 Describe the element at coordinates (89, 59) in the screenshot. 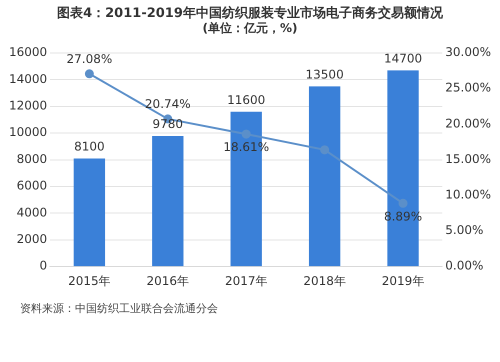

I see `data-label: 27.08%` at that location.